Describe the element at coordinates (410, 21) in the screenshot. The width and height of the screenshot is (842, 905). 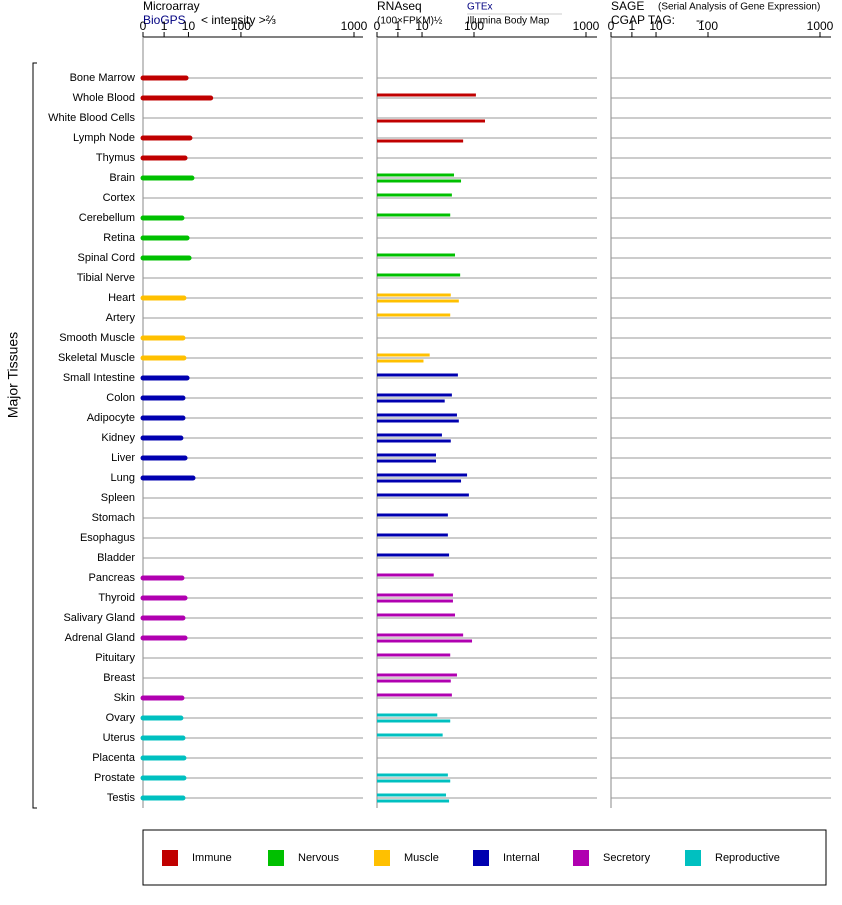
I see `axis-label: (100×FPKM)½` at that location.